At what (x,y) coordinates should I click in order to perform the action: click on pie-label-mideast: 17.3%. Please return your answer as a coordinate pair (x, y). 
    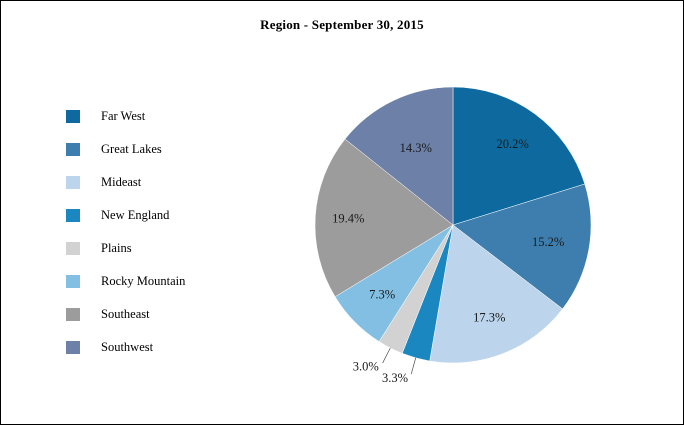
    Looking at the image, I should click on (489, 318).